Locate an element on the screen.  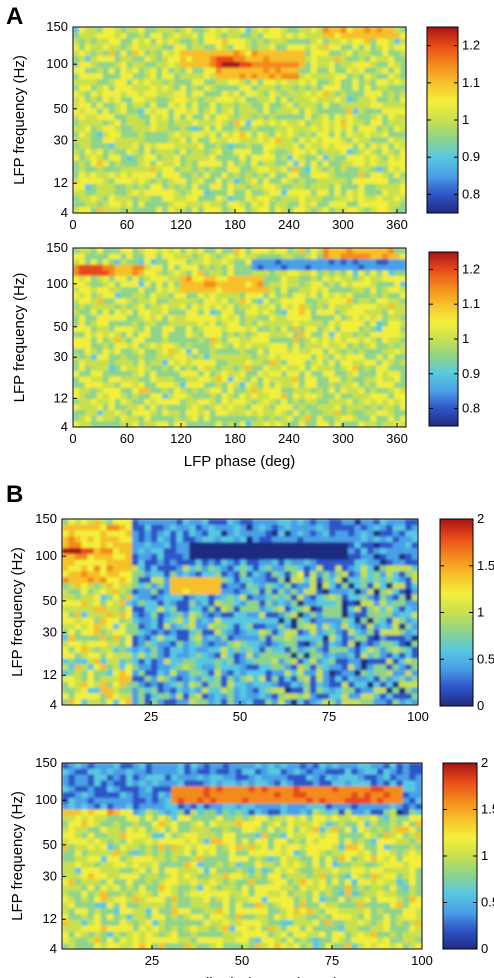
x-tick-label: 300 is located at coordinates (343, 438).